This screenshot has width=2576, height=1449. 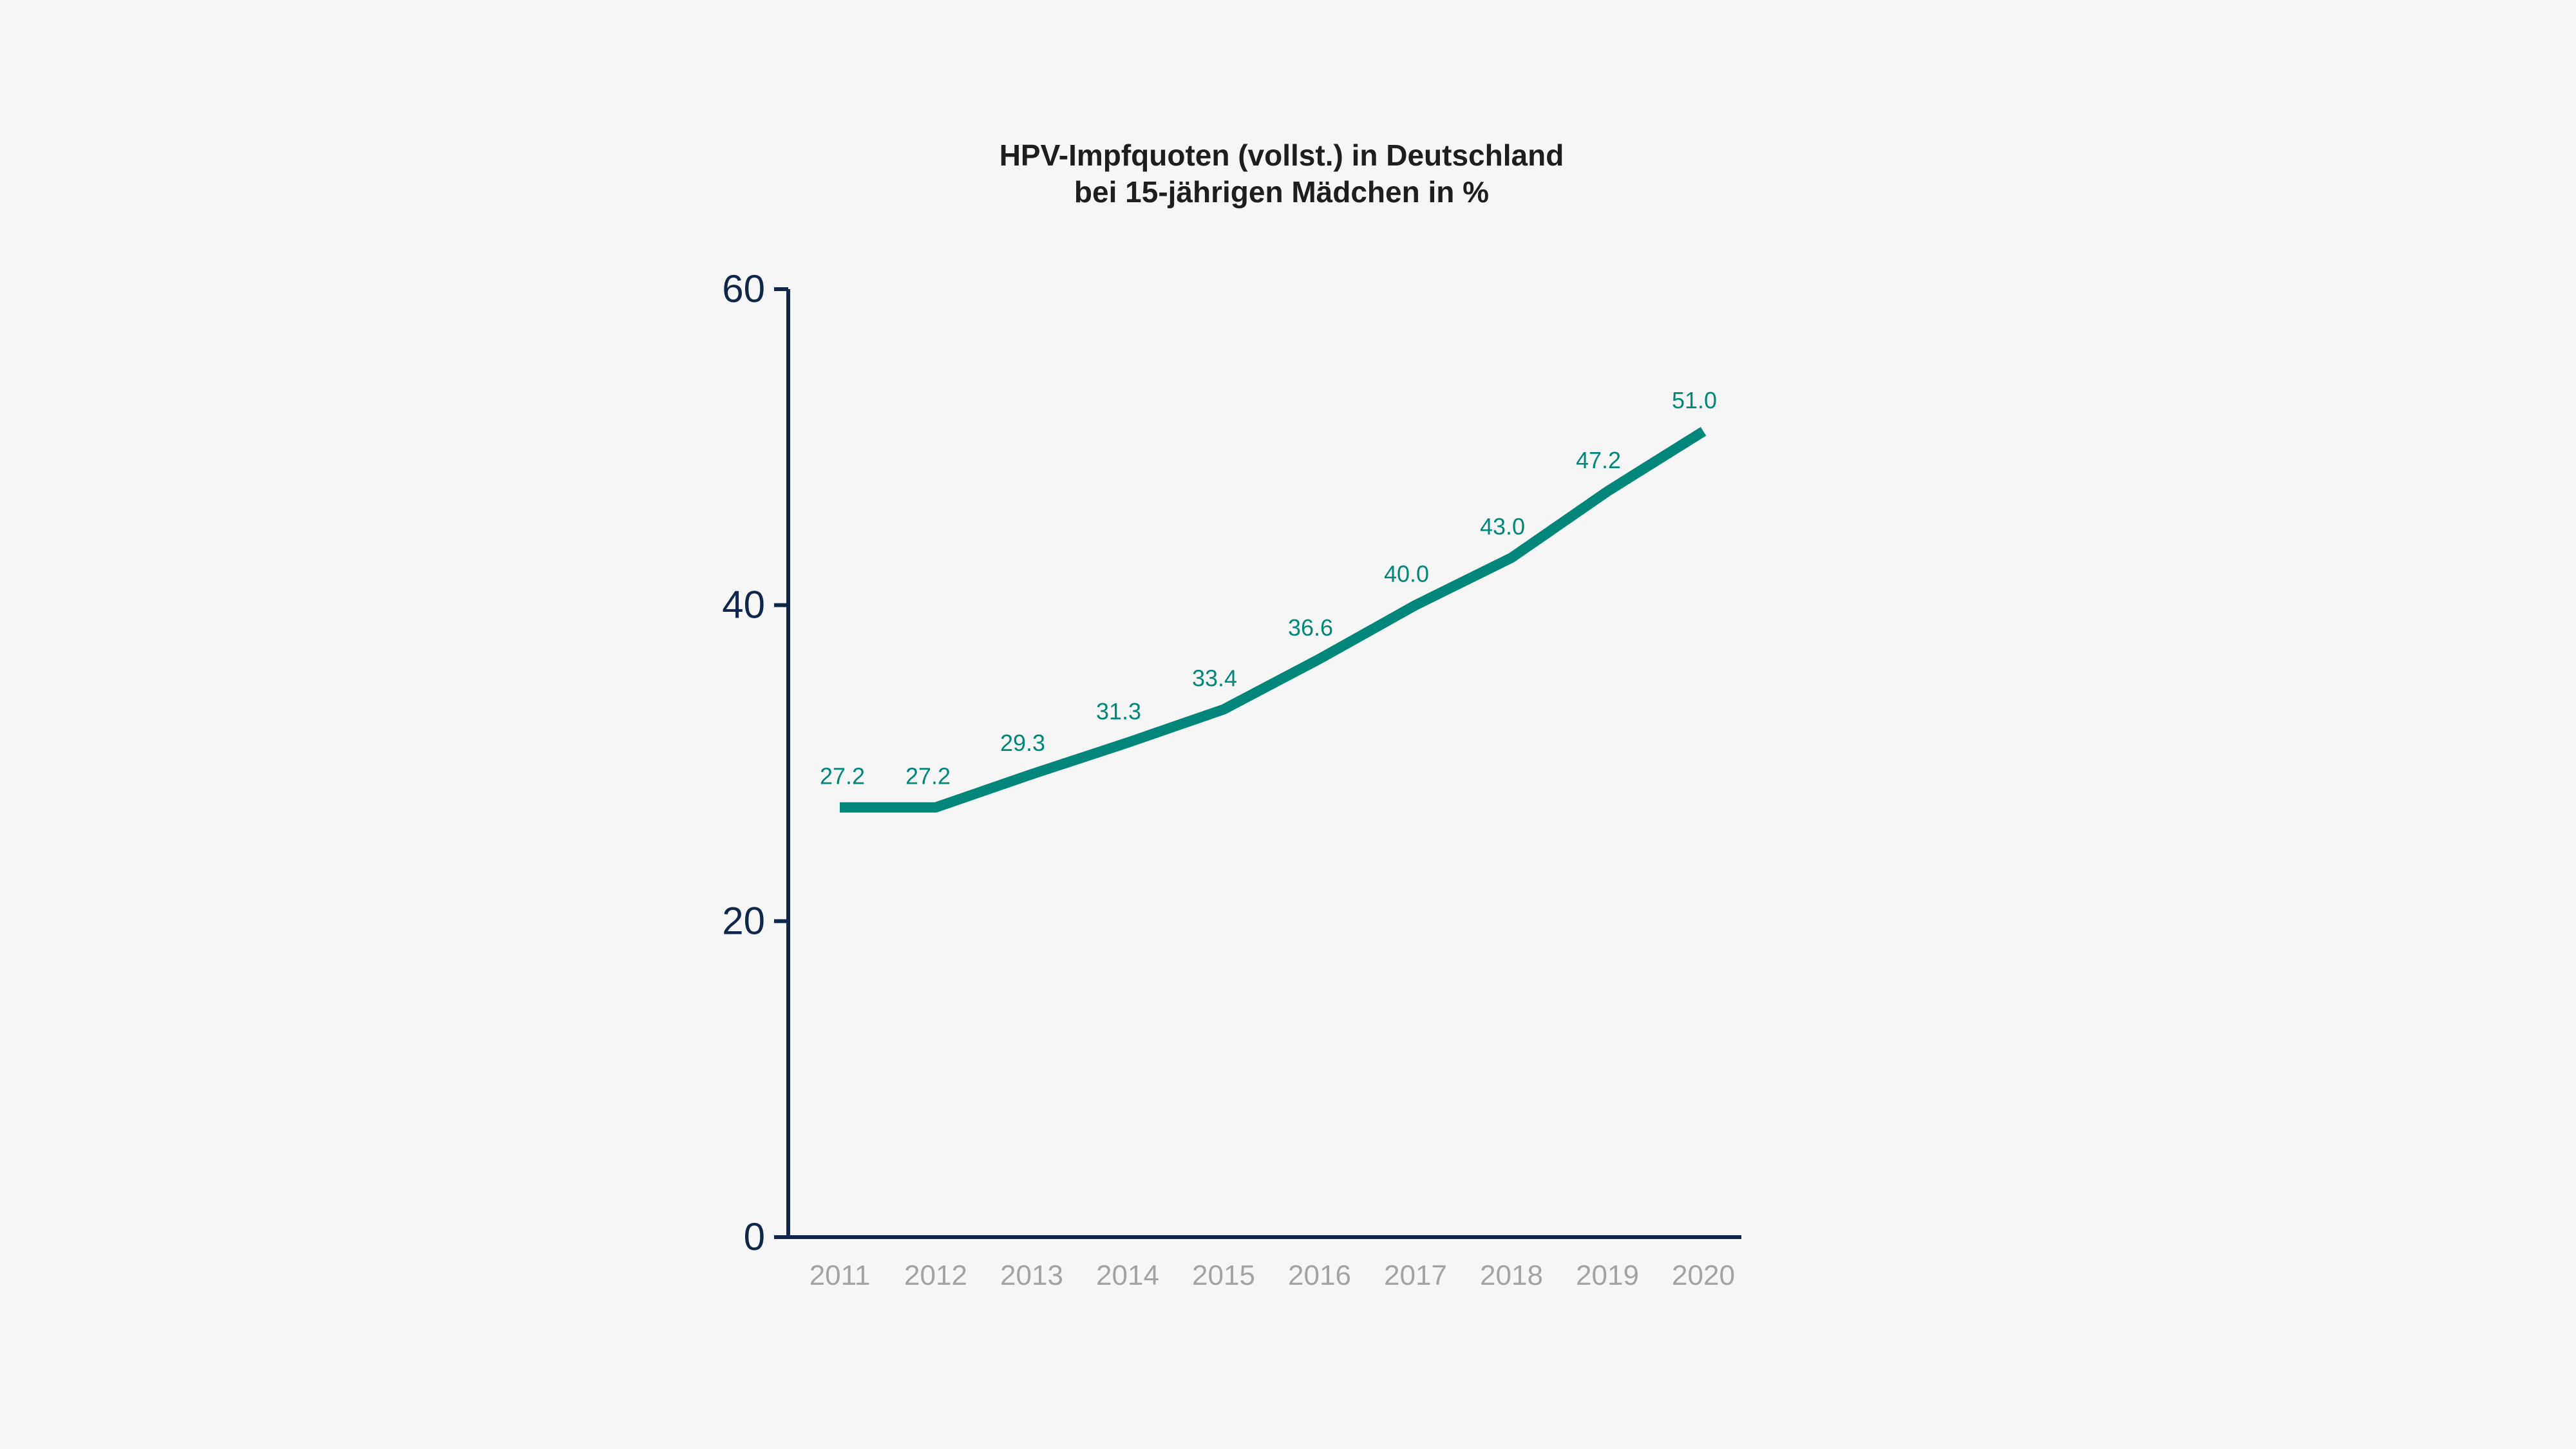 I want to click on x-tick-label: 2017, so click(x=1415, y=1275).